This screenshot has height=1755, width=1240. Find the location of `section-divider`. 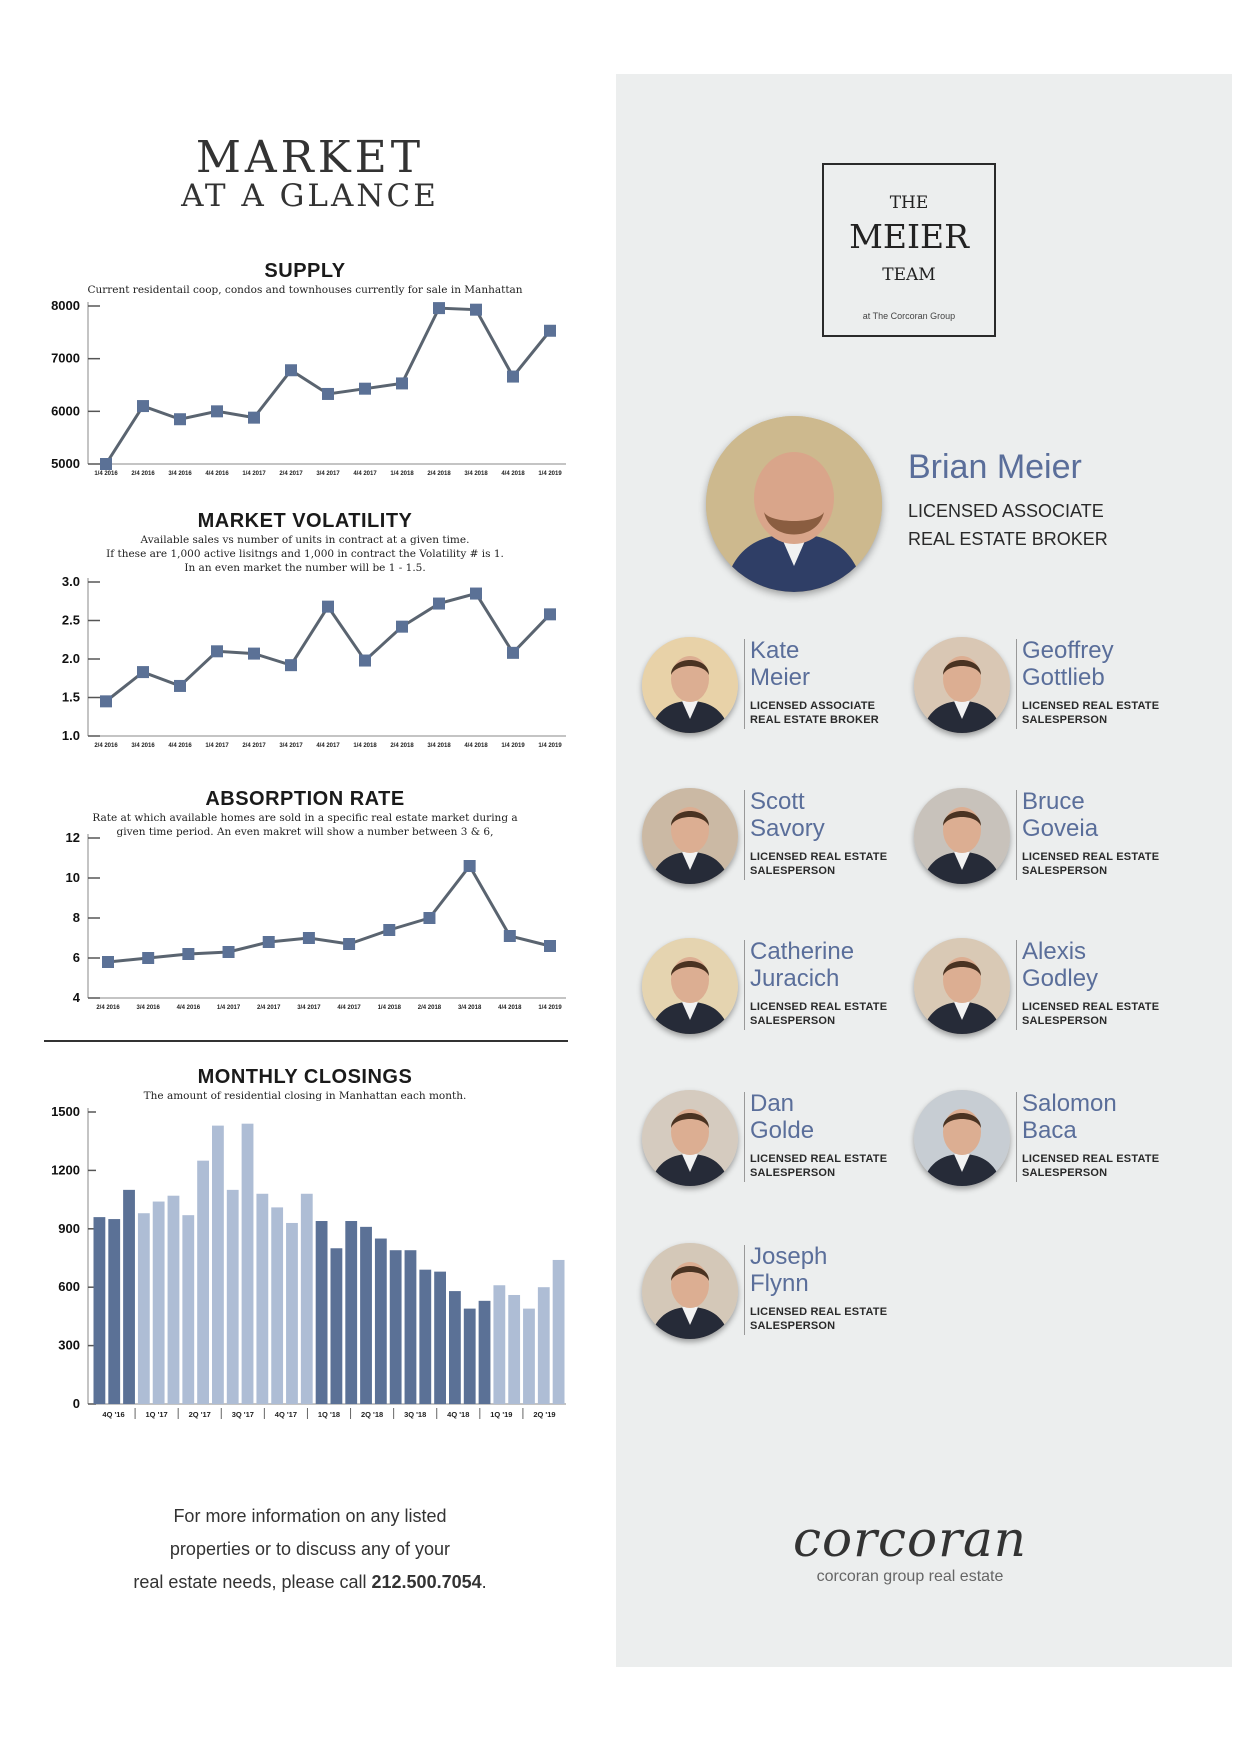

section-divider is located at coordinates (306, 1041).